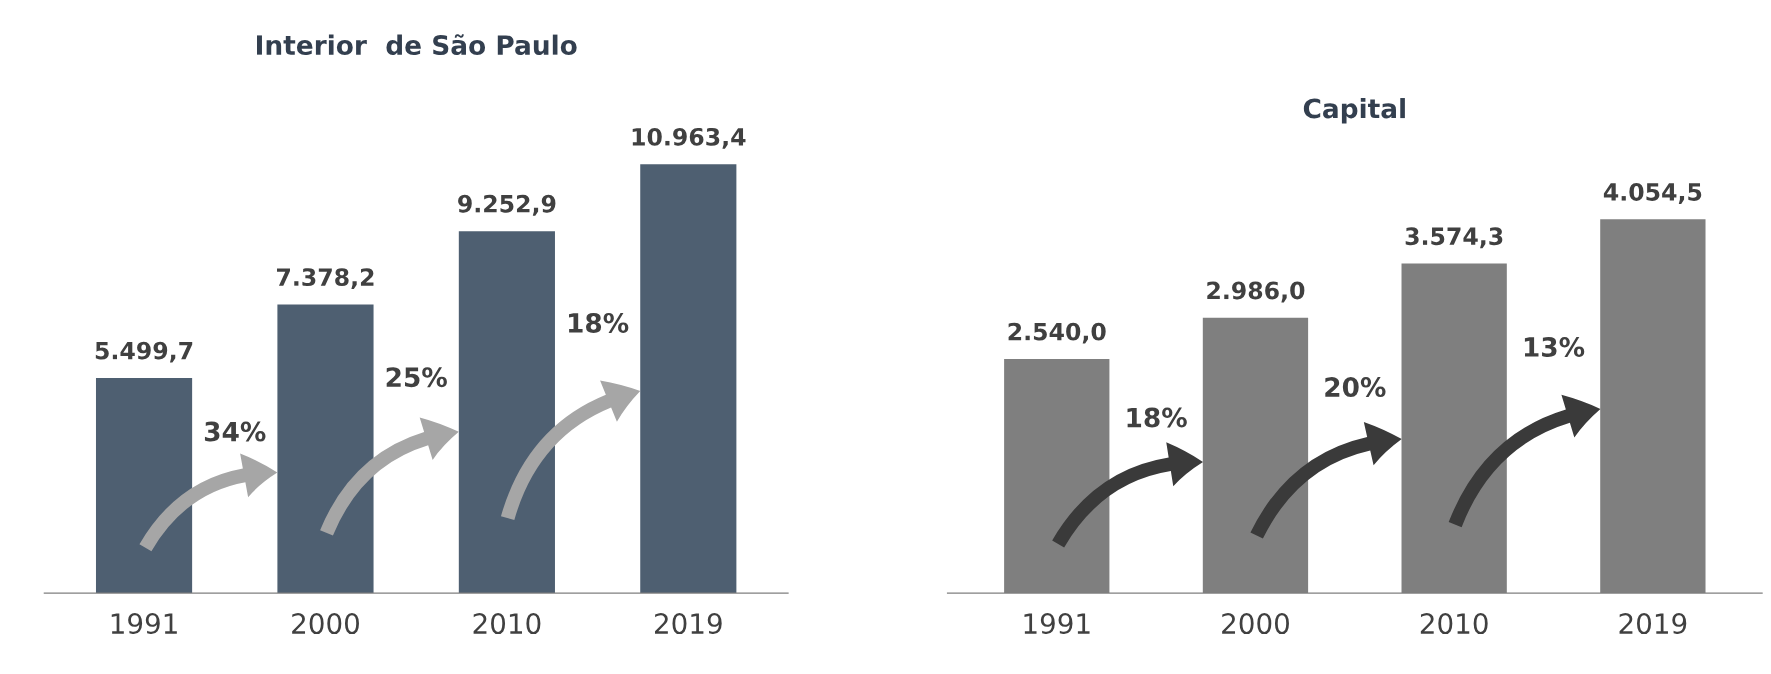 Image resolution: width=1771 pixels, height=674 pixels. What do you see at coordinates (416, 377) in the screenshot?
I see `annotation: 25%` at bounding box center [416, 377].